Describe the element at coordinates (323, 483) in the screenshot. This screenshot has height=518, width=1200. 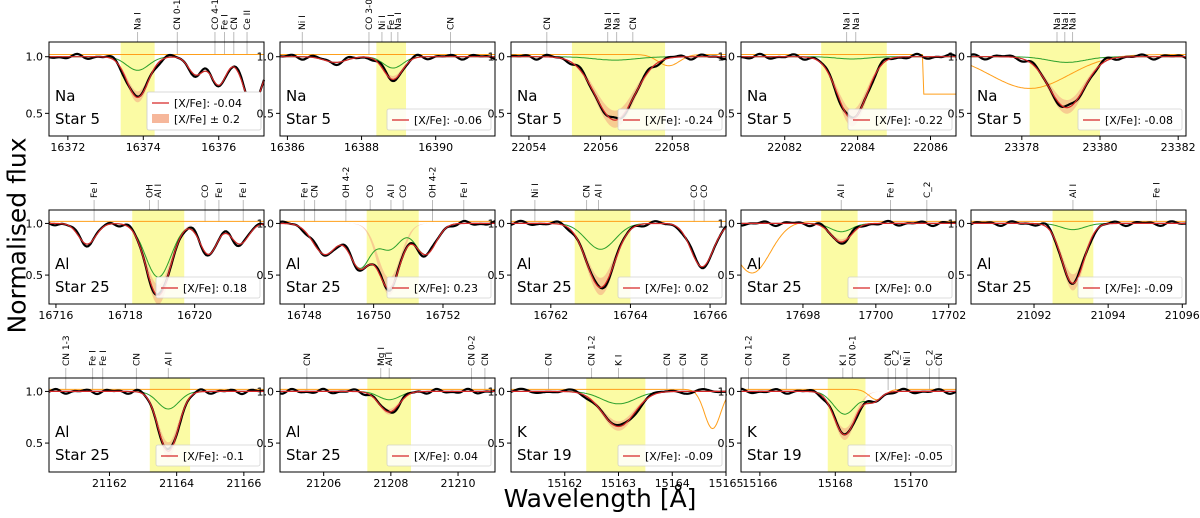
I see `x-tick-label: 21206` at that location.